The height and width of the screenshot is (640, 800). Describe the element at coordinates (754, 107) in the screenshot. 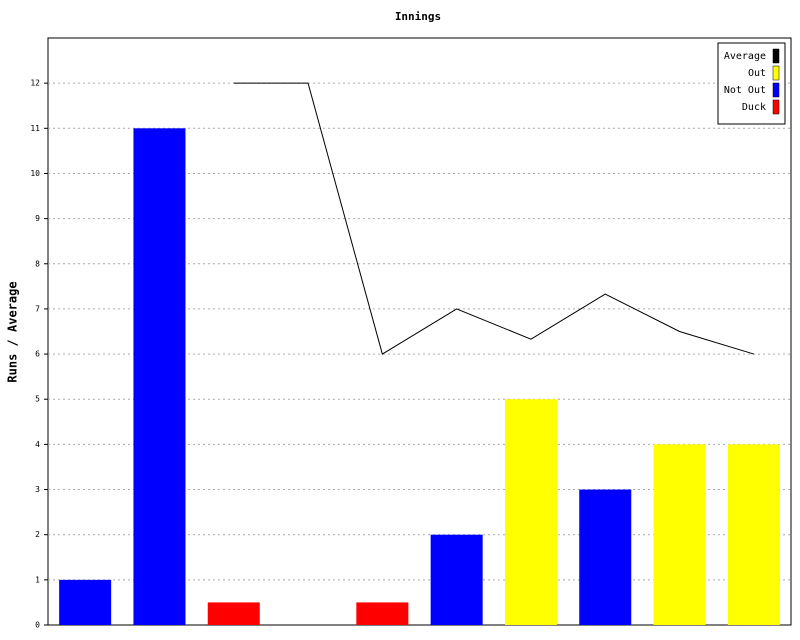

I see `legend-label: Duck` at that location.